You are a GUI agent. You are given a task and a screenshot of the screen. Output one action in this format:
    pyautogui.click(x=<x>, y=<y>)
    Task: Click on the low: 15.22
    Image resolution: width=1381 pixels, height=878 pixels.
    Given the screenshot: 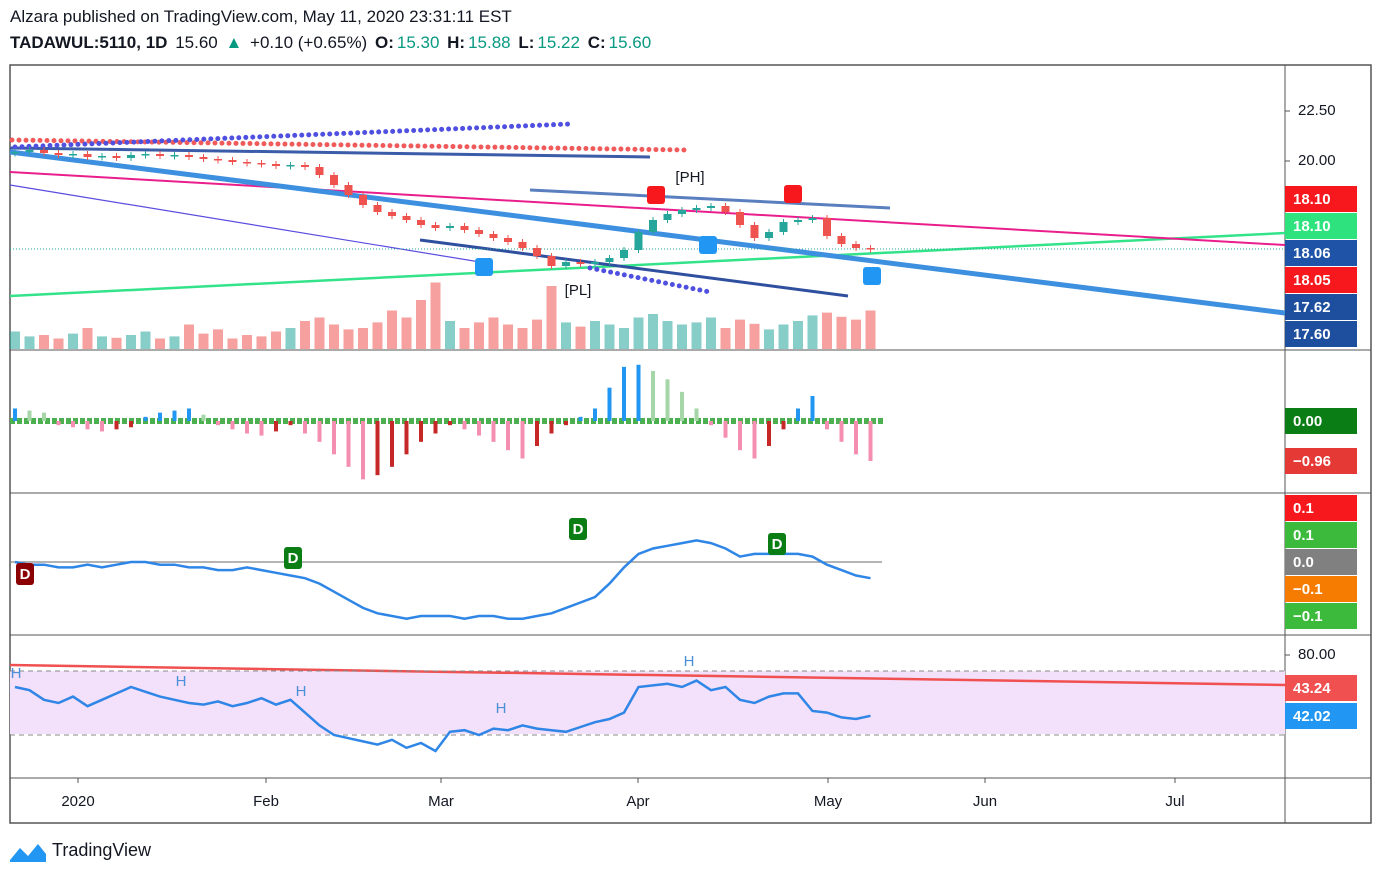 What is the action you would take?
    pyautogui.click(x=558, y=42)
    